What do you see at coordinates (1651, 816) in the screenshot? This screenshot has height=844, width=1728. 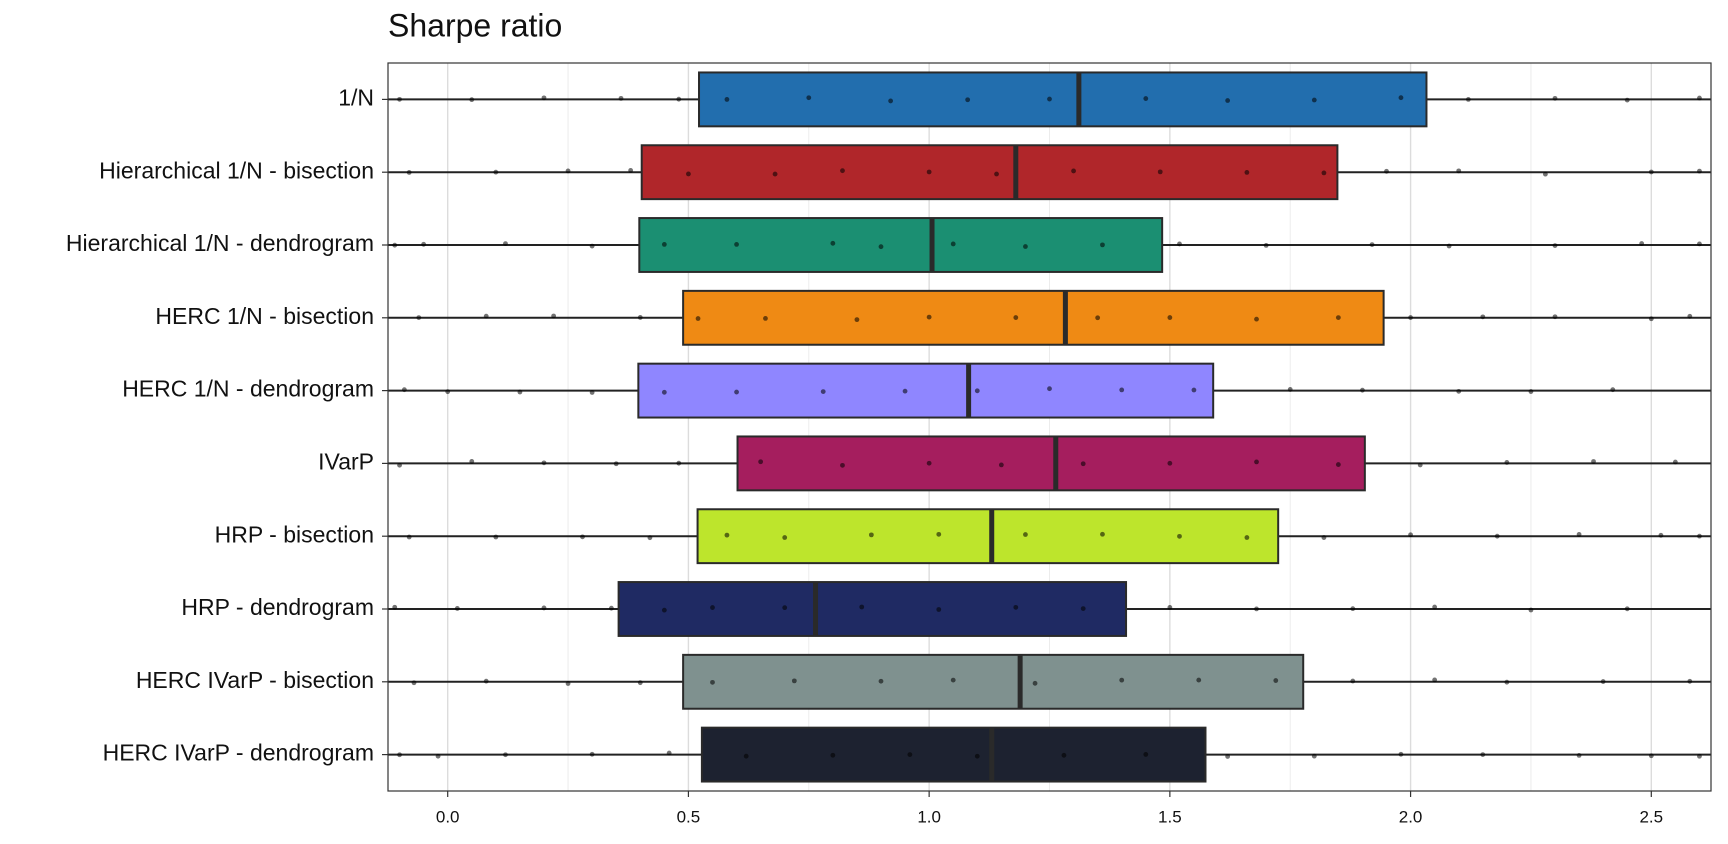 I see `x-tick-label: 2.5` at bounding box center [1651, 816].